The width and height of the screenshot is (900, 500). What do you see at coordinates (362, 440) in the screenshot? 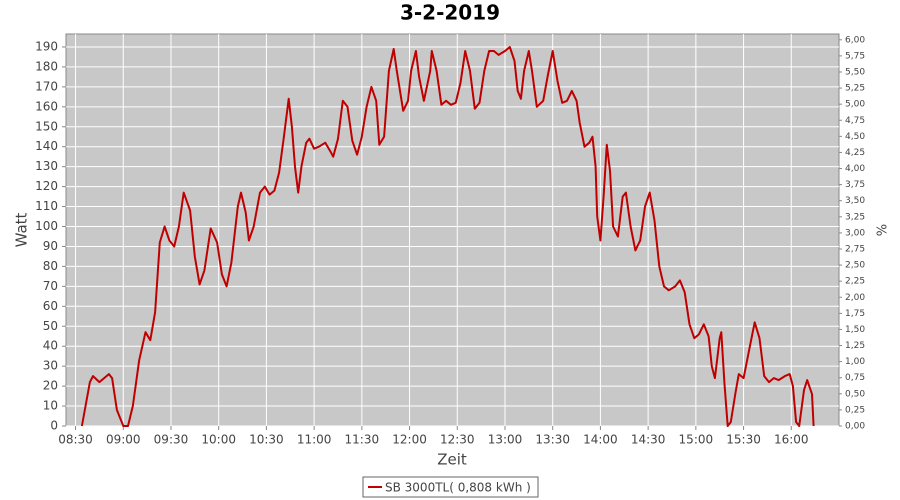
I see `x-tick-label: 11:30` at bounding box center [362, 440].